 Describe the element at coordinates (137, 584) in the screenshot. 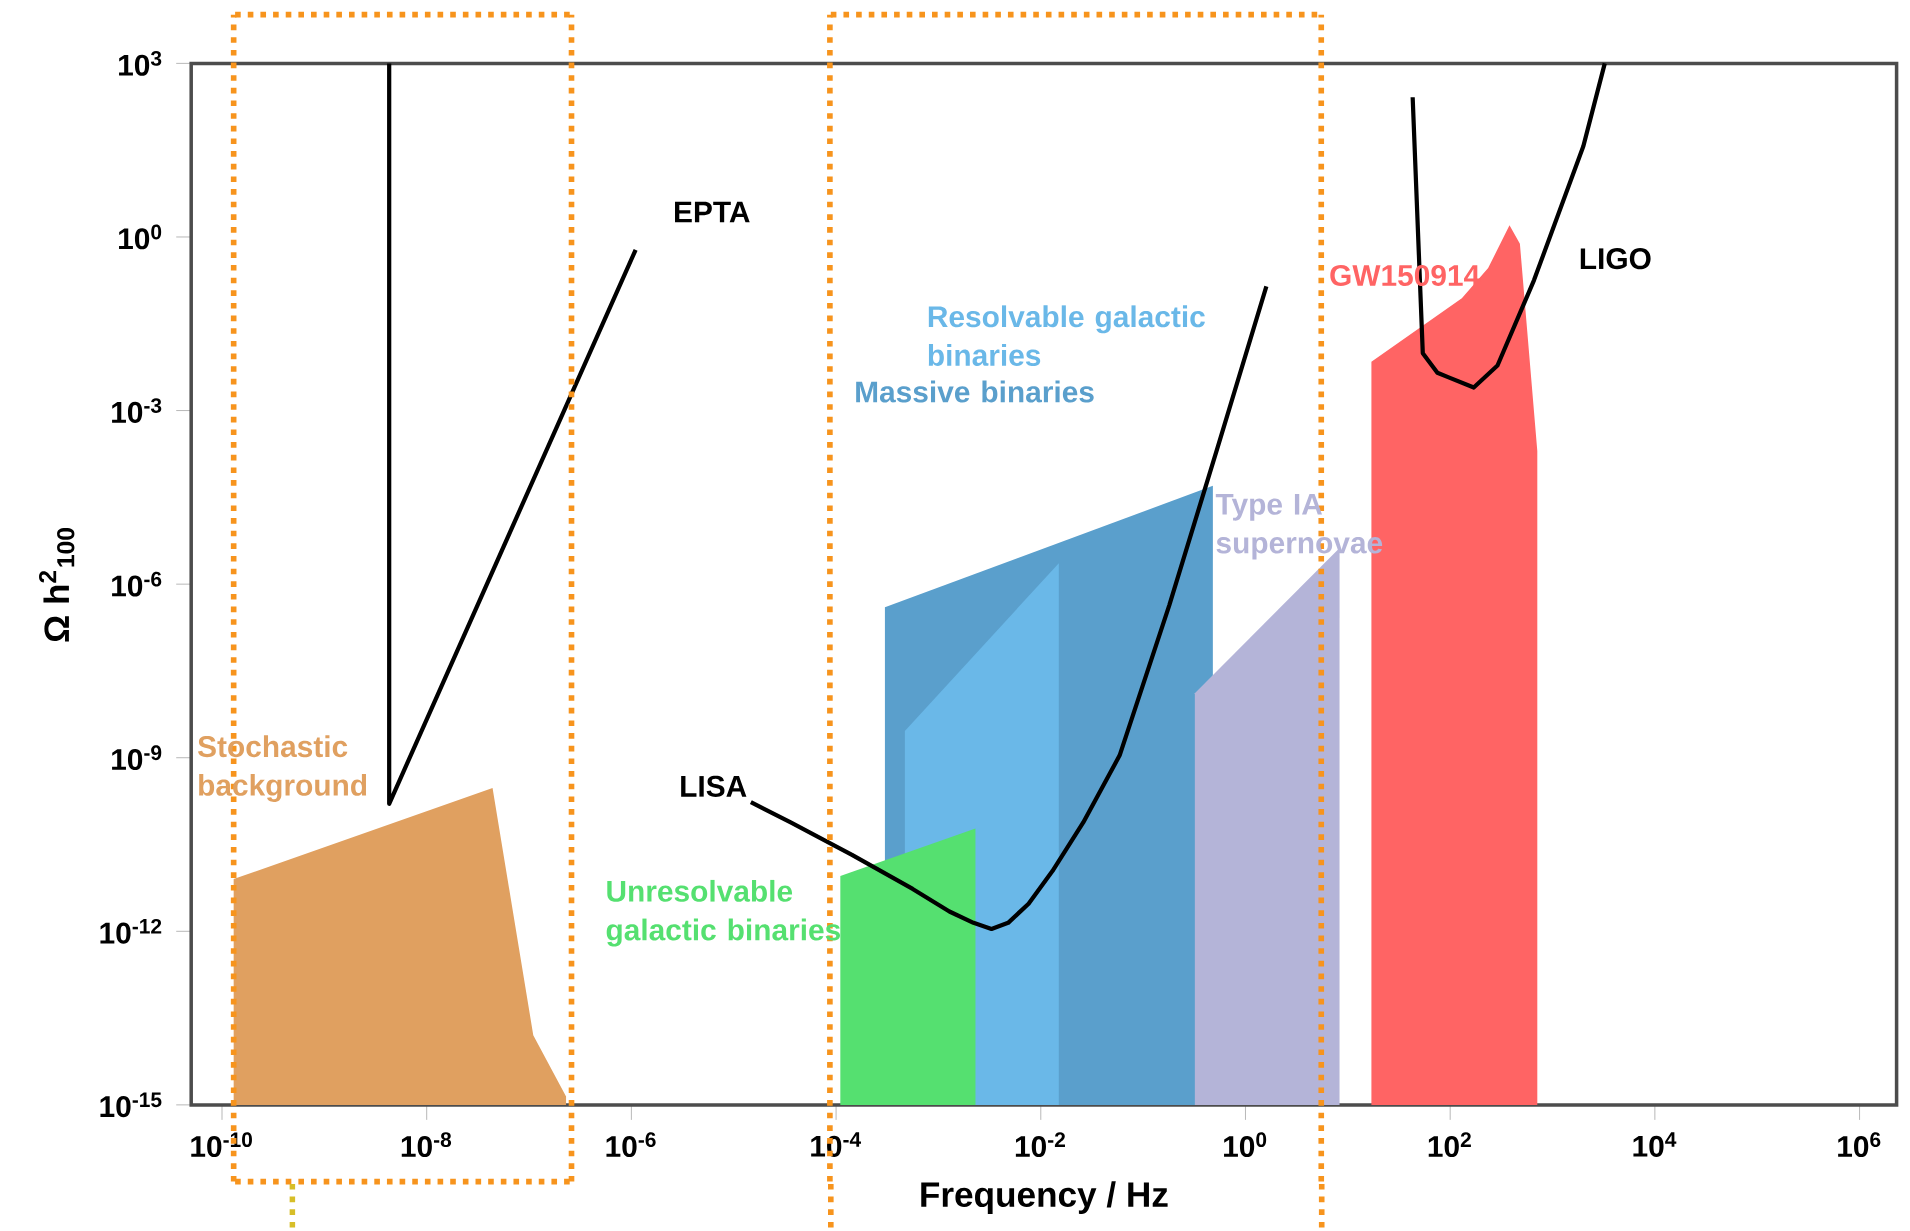

I see `y-tick-label: 10$^{-6}$` at that location.